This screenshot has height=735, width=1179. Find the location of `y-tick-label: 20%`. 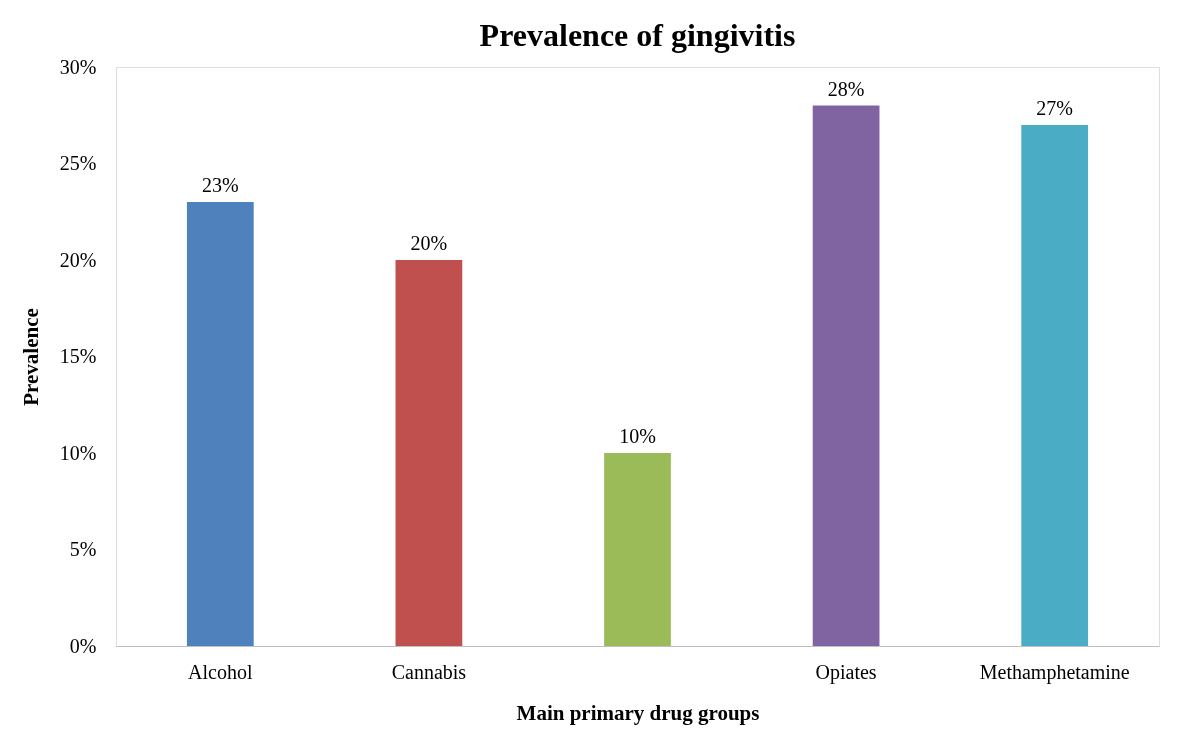

y-tick-label: 20% is located at coordinates (78, 259).